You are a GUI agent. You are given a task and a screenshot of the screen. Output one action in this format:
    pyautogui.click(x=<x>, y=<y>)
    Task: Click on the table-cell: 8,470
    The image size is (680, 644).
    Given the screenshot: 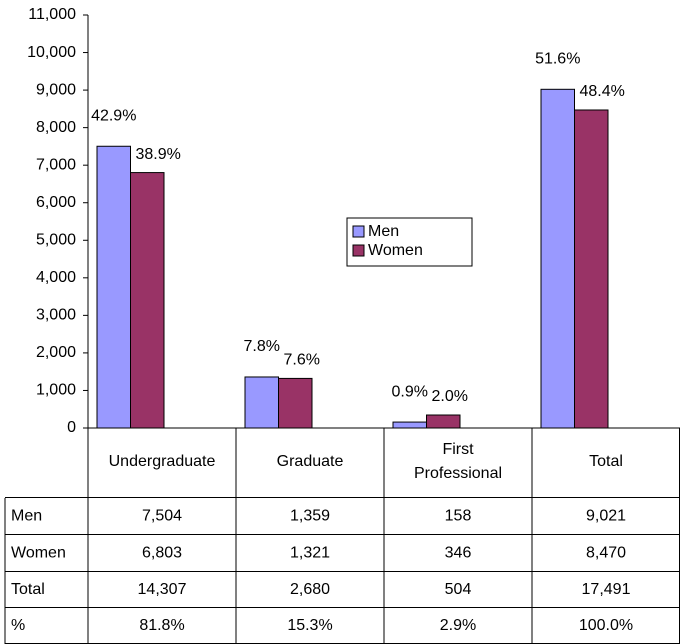 What is the action you would take?
    pyautogui.click(x=606, y=553)
    